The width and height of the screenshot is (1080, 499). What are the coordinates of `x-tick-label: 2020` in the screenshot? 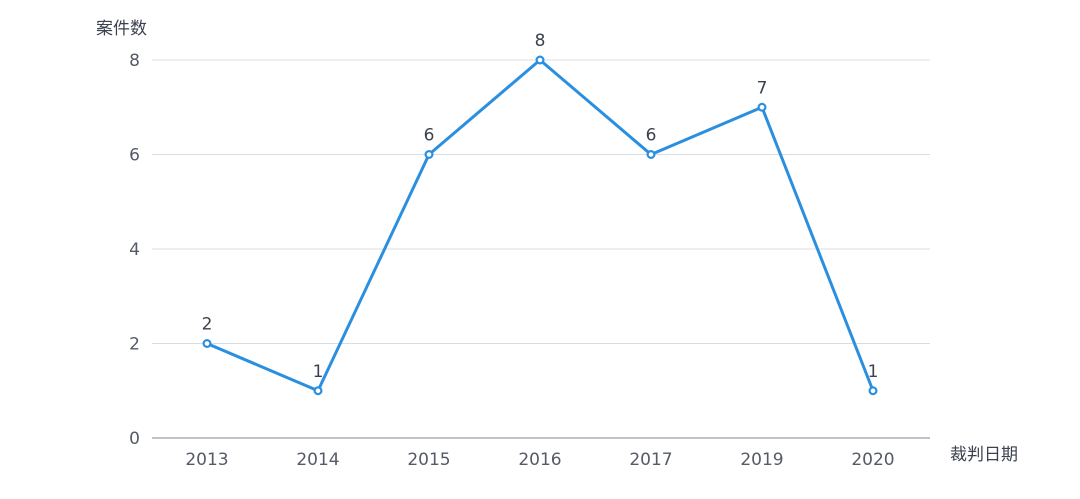 It's located at (872, 460).